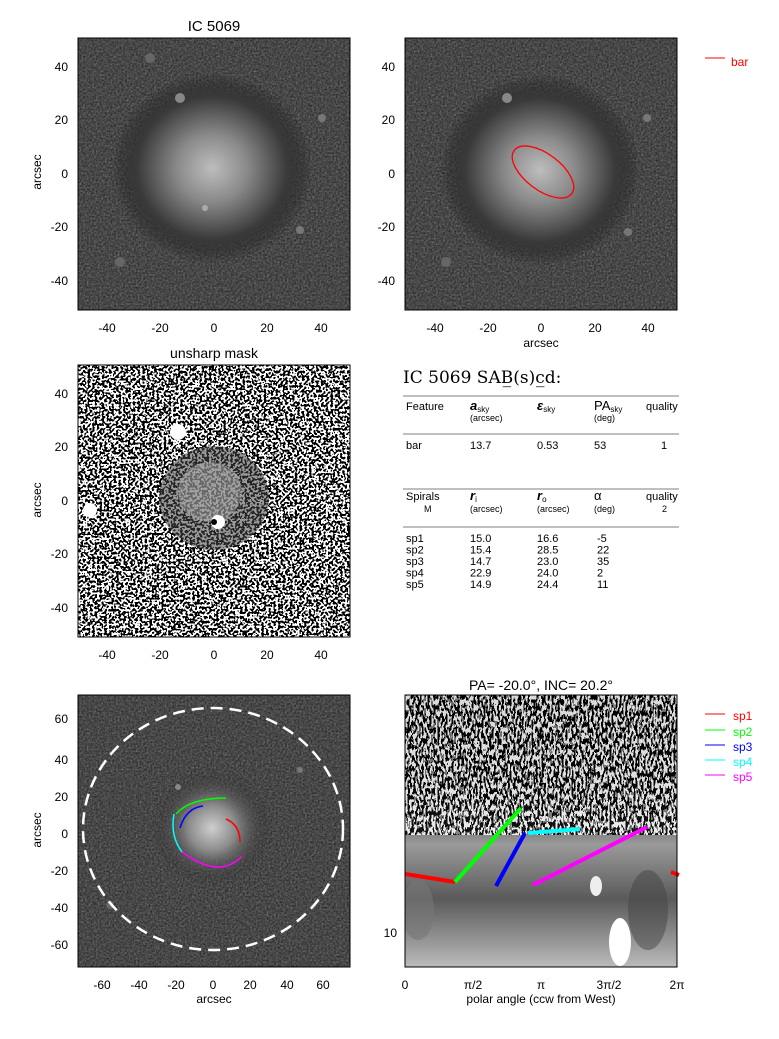 The height and width of the screenshot is (1039, 779). Describe the element at coordinates (677, 985) in the screenshot. I see `tick-label: 2π` at that location.